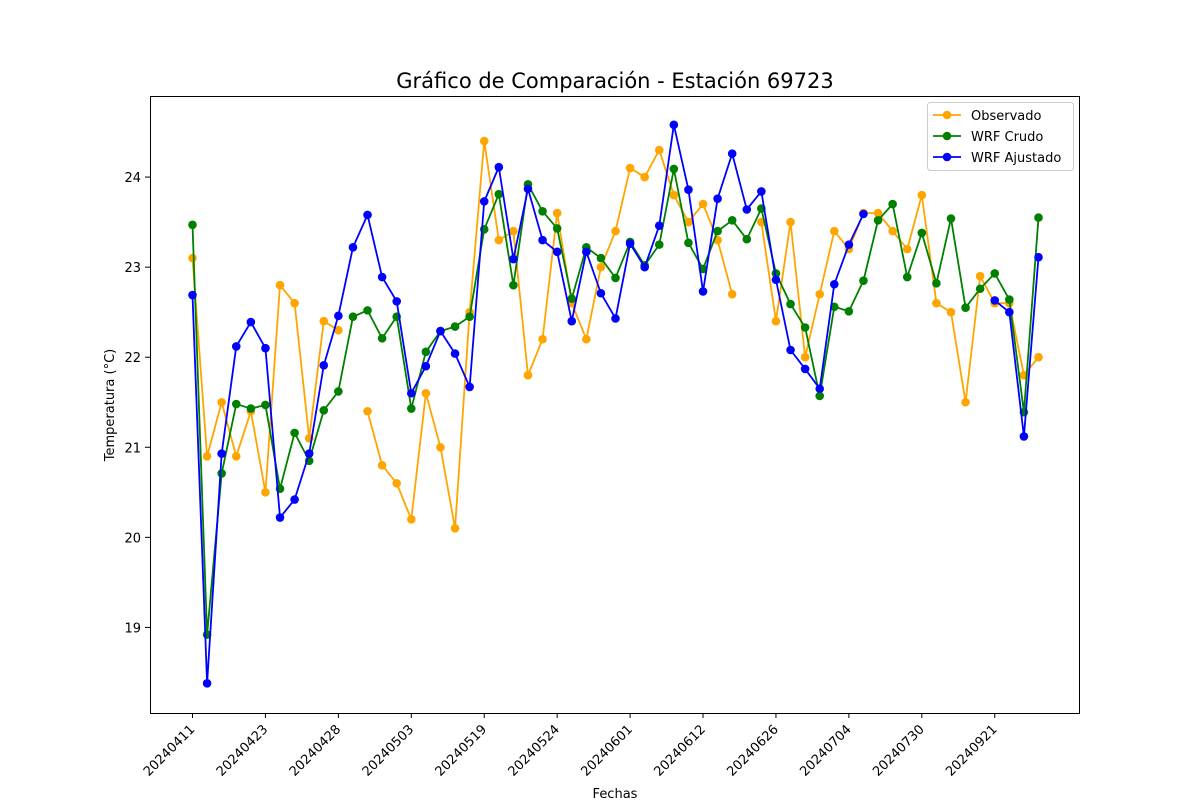  What do you see at coordinates (132, 358) in the screenshot?
I see `y-tick-label: 22` at bounding box center [132, 358].